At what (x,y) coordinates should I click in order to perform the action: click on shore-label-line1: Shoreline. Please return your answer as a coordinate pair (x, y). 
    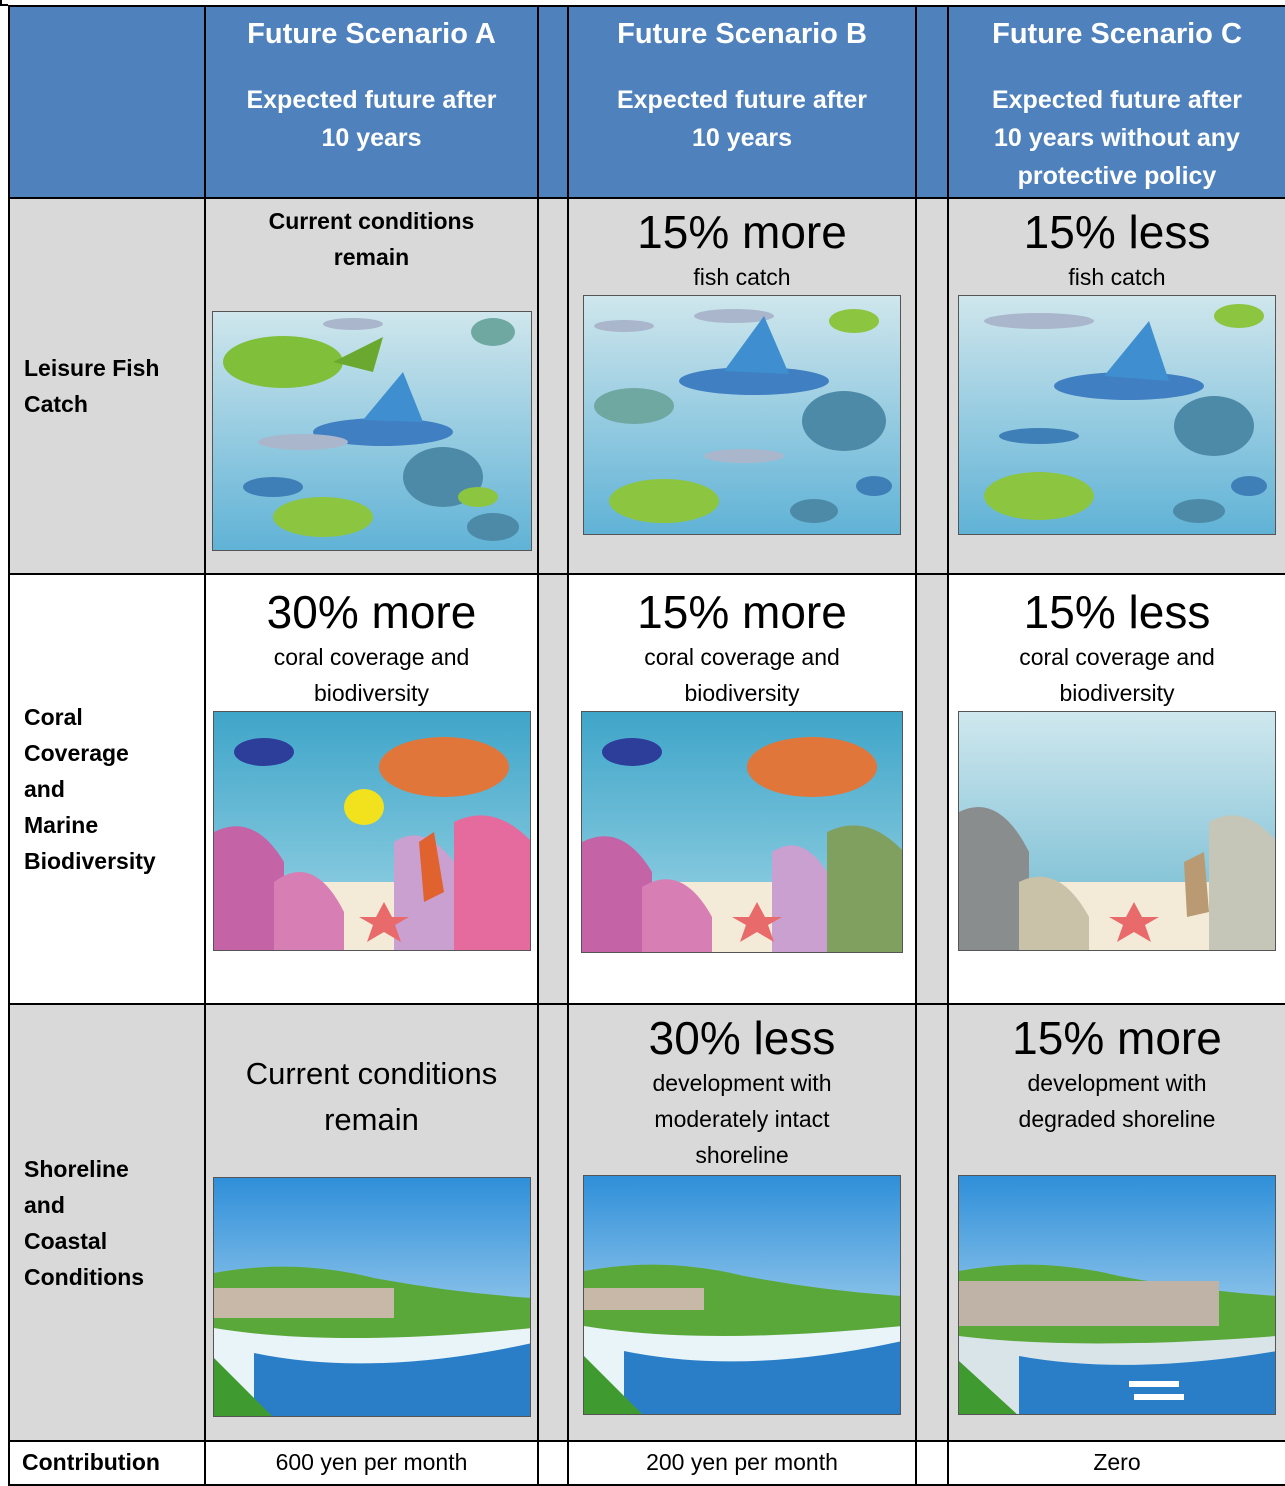
    Looking at the image, I should click on (76, 1168).